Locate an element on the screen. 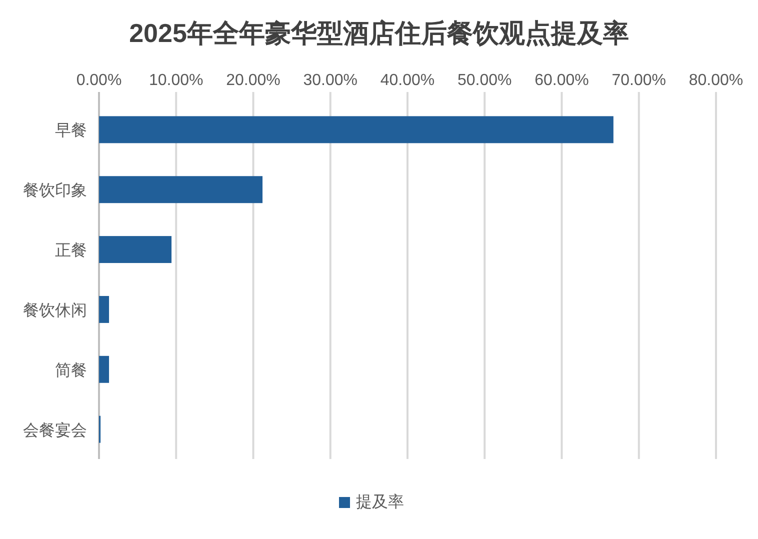 This screenshot has height=539, width=758. x-tick-label: 20.00% is located at coordinates (253, 80).